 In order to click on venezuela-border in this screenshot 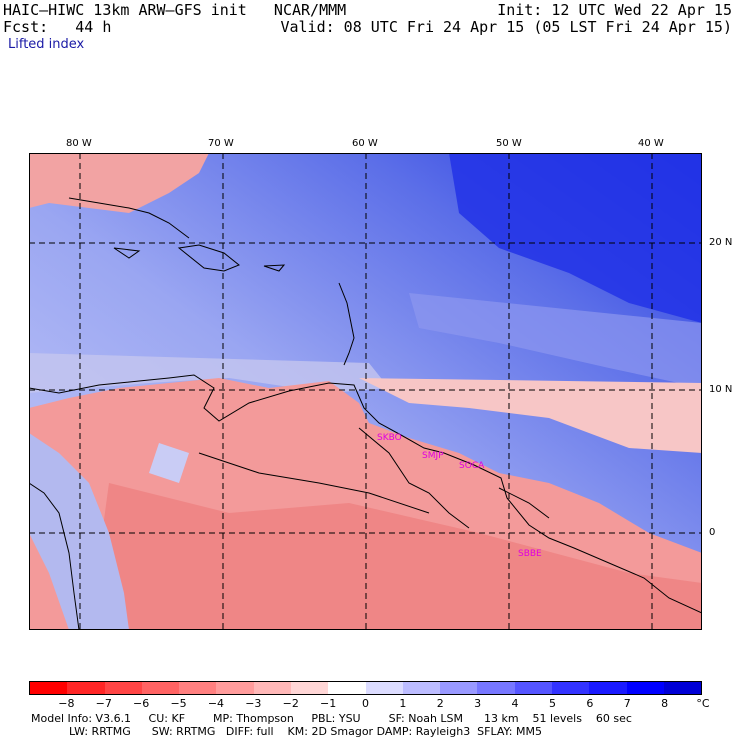, I will do `click(314, 483)`.